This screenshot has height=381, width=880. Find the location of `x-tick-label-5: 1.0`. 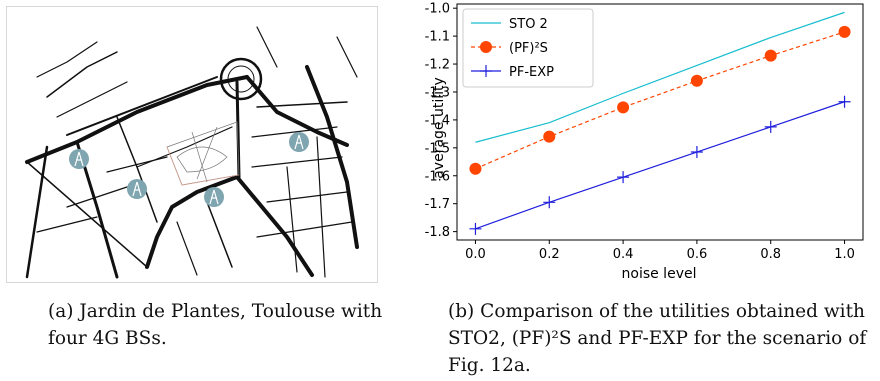

x-tick-label-5: 1.0 is located at coordinates (844, 254).